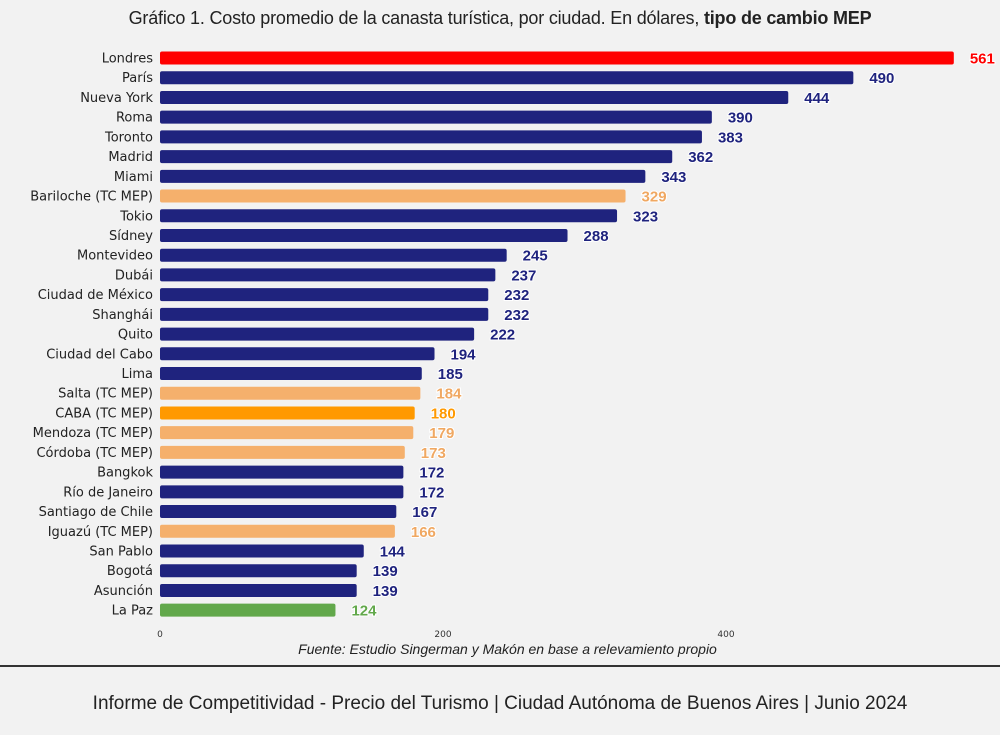 Image resolution: width=1000 pixels, height=735 pixels. What do you see at coordinates (817, 98) in the screenshot?
I see `data-label: 444` at bounding box center [817, 98].